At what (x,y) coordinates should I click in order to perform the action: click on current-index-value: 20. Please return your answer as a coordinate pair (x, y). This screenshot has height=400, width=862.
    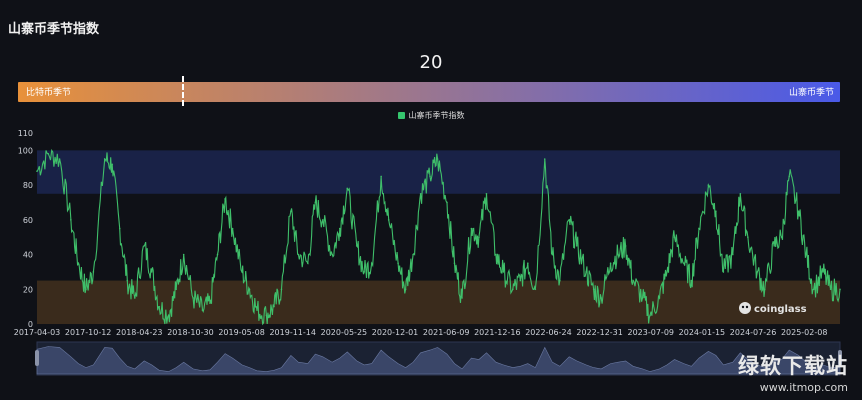
    Looking at the image, I should click on (431, 62).